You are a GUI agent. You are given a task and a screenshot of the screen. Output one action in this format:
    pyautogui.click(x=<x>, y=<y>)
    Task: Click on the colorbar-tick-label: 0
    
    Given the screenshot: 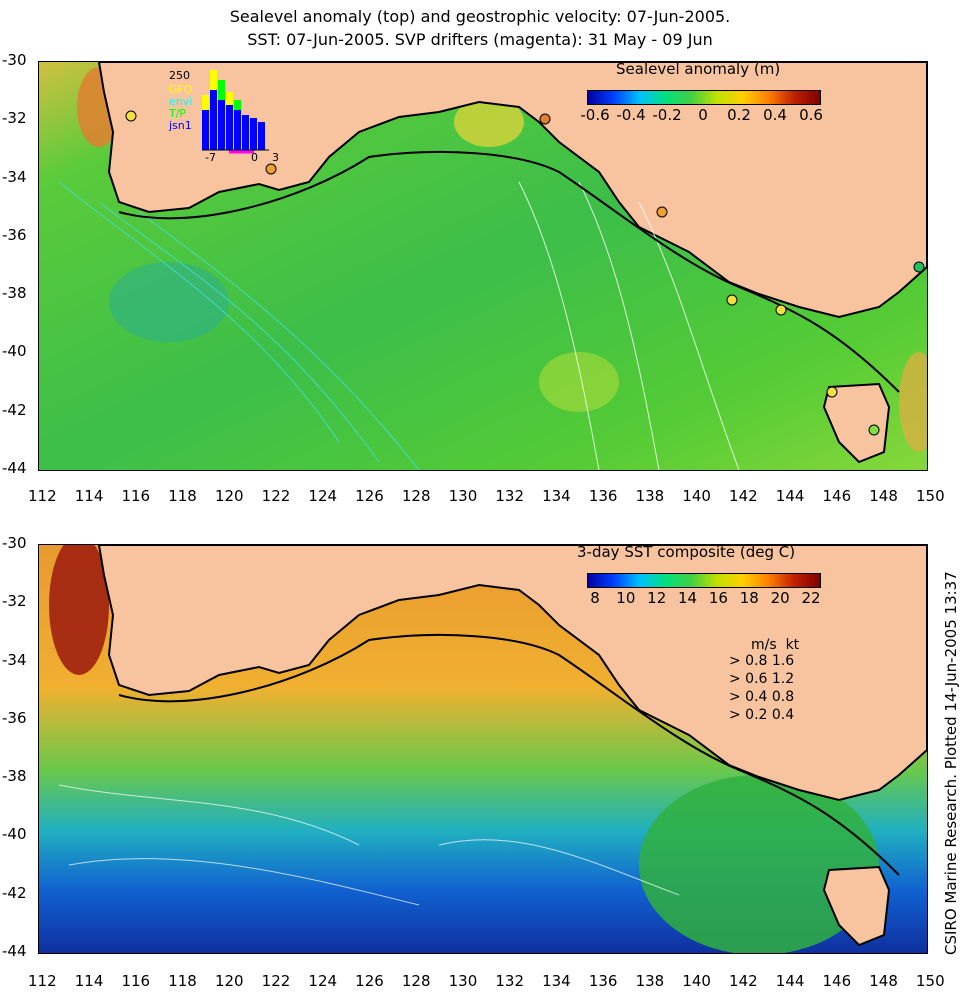 What is the action you would take?
    pyautogui.click(x=703, y=115)
    